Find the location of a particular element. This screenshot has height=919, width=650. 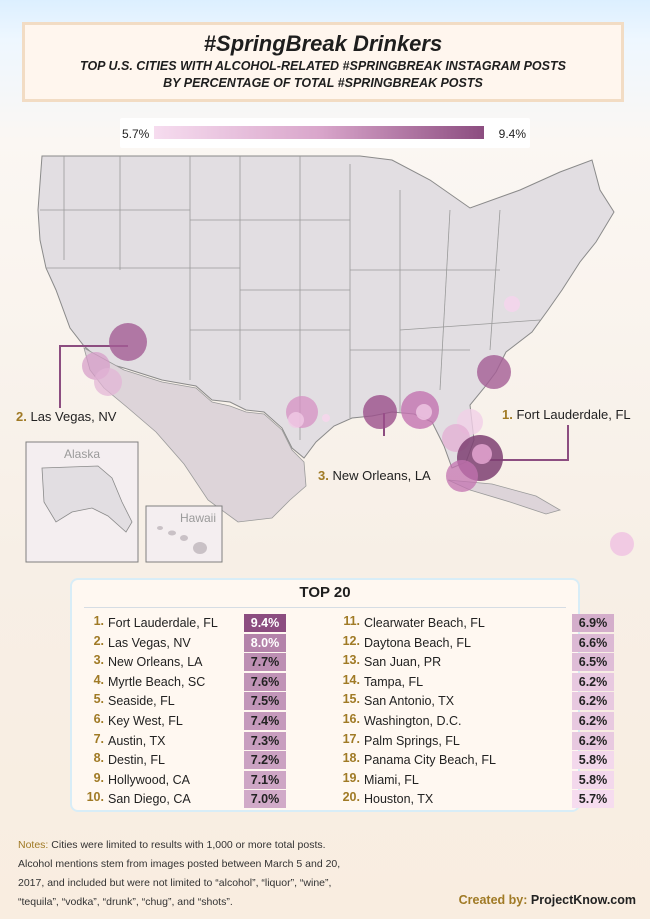

page-title: #SpringBreak Drinkers is located at coordinates (323, 43).